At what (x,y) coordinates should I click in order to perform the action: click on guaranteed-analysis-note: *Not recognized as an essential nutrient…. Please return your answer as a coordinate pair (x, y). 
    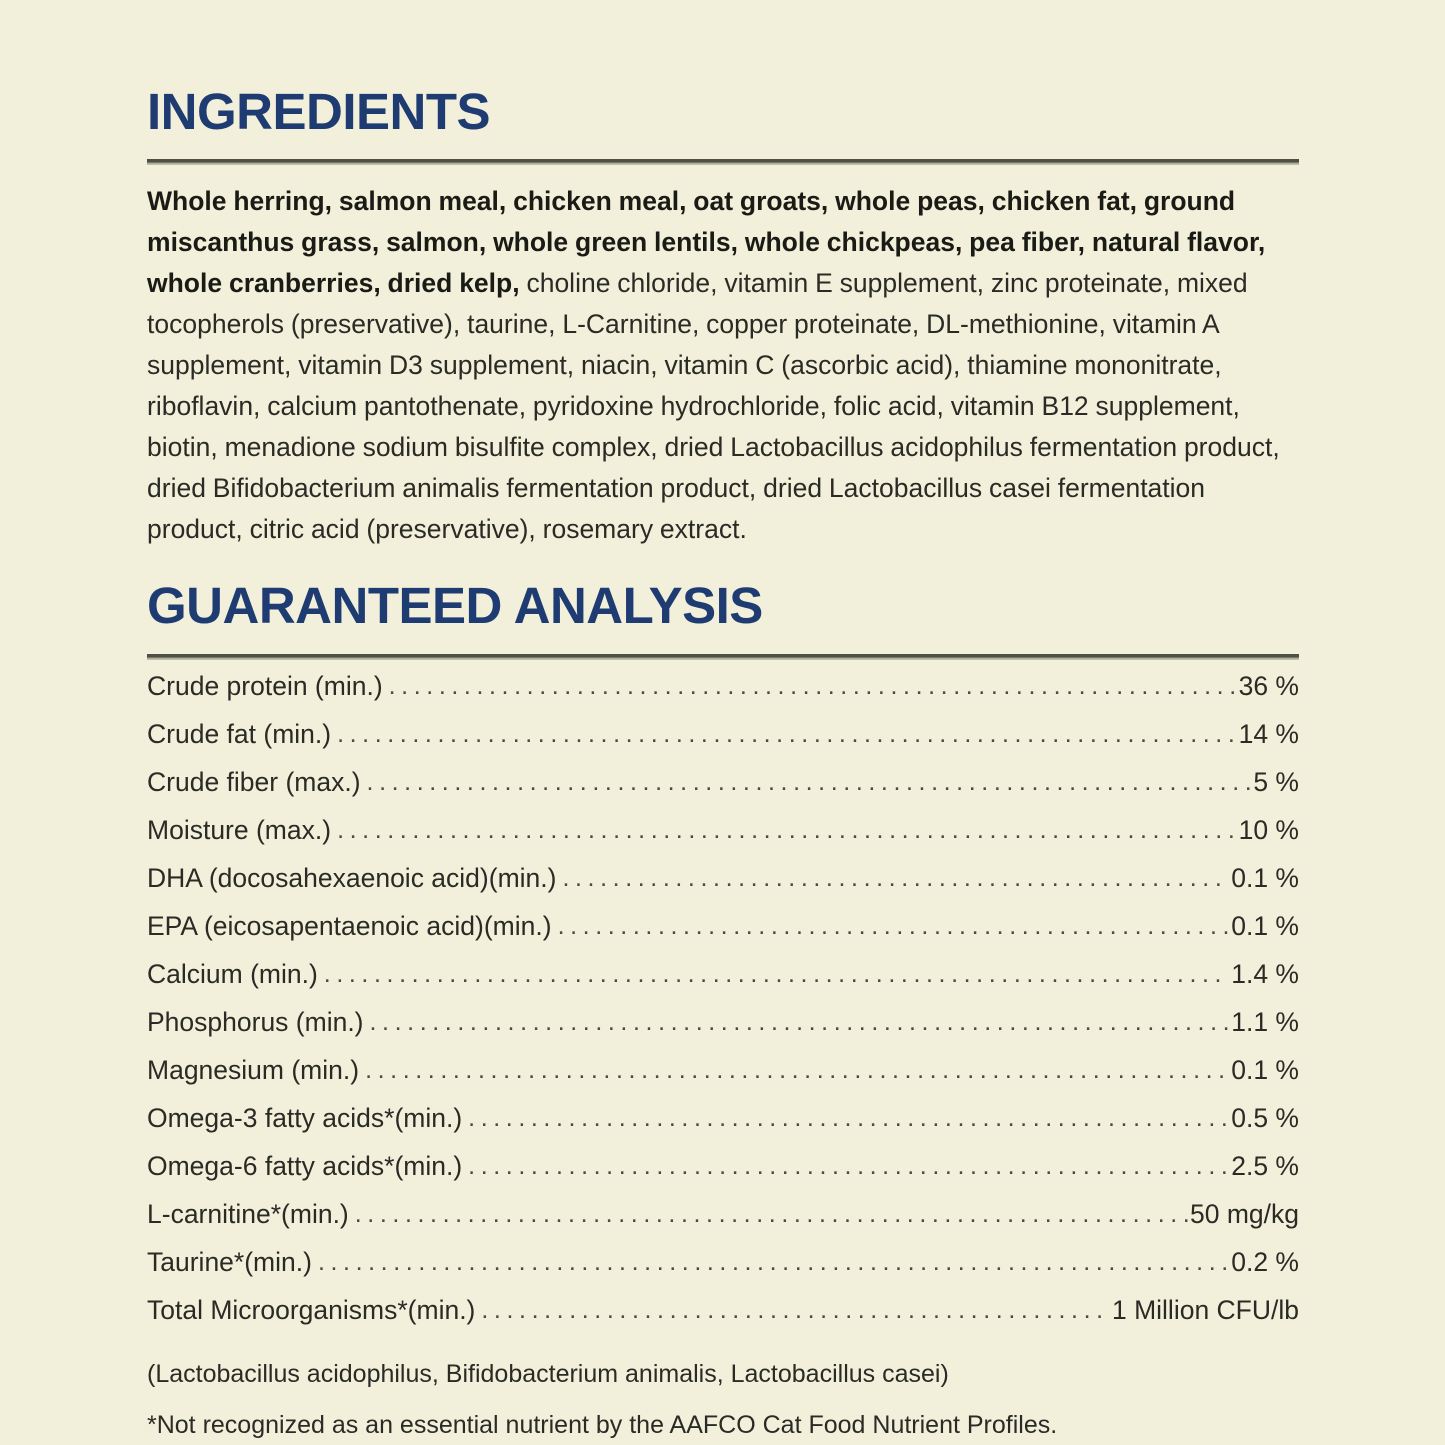
    Looking at the image, I should click on (602, 1425).